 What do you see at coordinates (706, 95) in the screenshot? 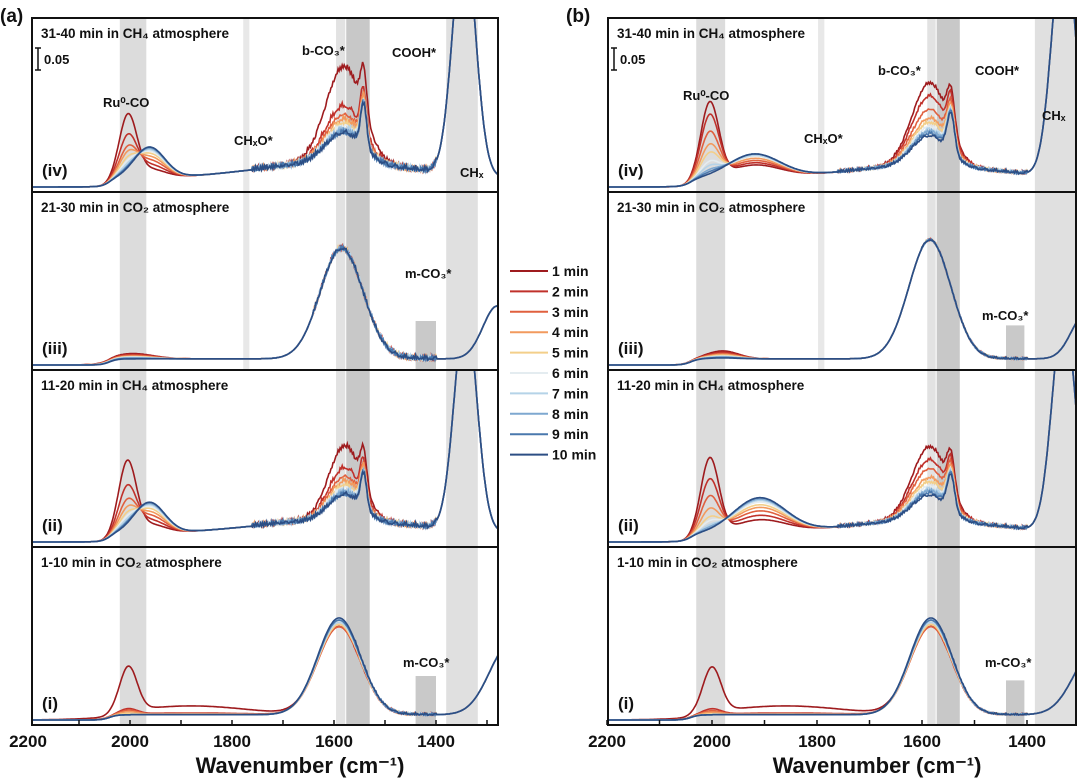
I see `peak-annotation: Ru⁰-CO` at bounding box center [706, 95].